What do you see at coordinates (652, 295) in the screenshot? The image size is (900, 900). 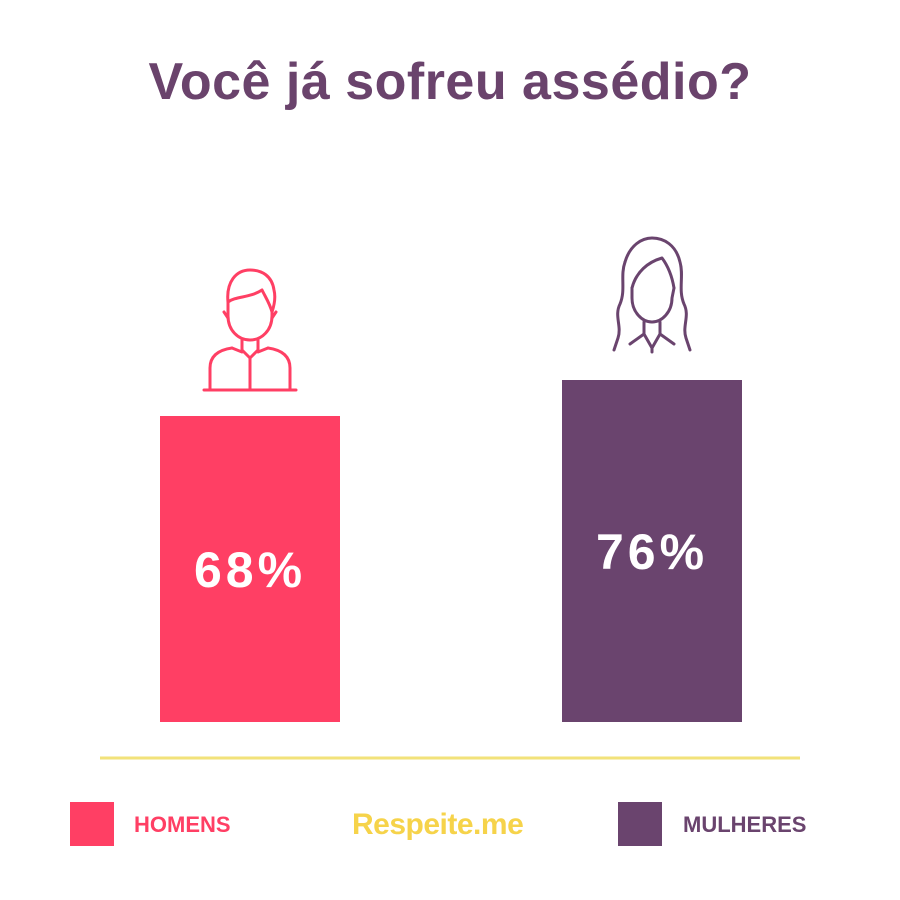 I see `woman-icon` at bounding box center [652, 295].